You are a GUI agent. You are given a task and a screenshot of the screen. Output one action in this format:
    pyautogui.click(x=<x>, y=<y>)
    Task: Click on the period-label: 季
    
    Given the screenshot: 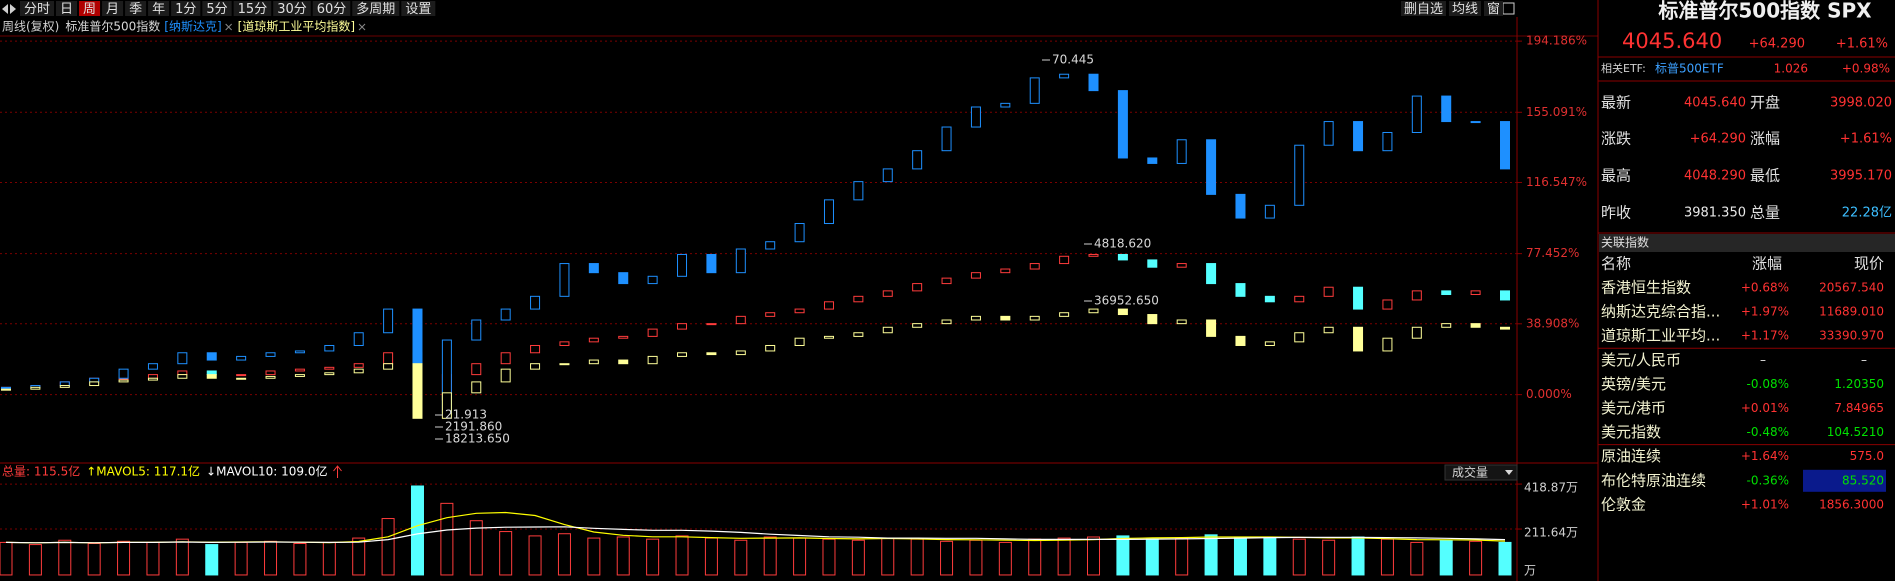 What is the action you would take?
    pyautogui.click(x=135, y=9)
    